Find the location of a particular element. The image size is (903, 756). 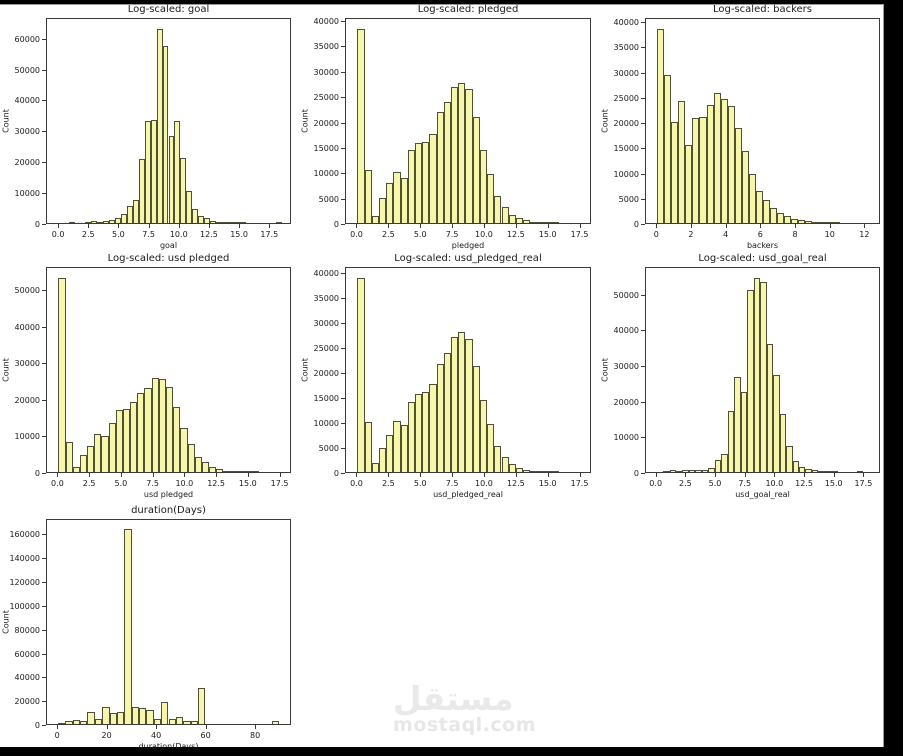

x-tick-label: 0 is located at coordinates (656, 234).